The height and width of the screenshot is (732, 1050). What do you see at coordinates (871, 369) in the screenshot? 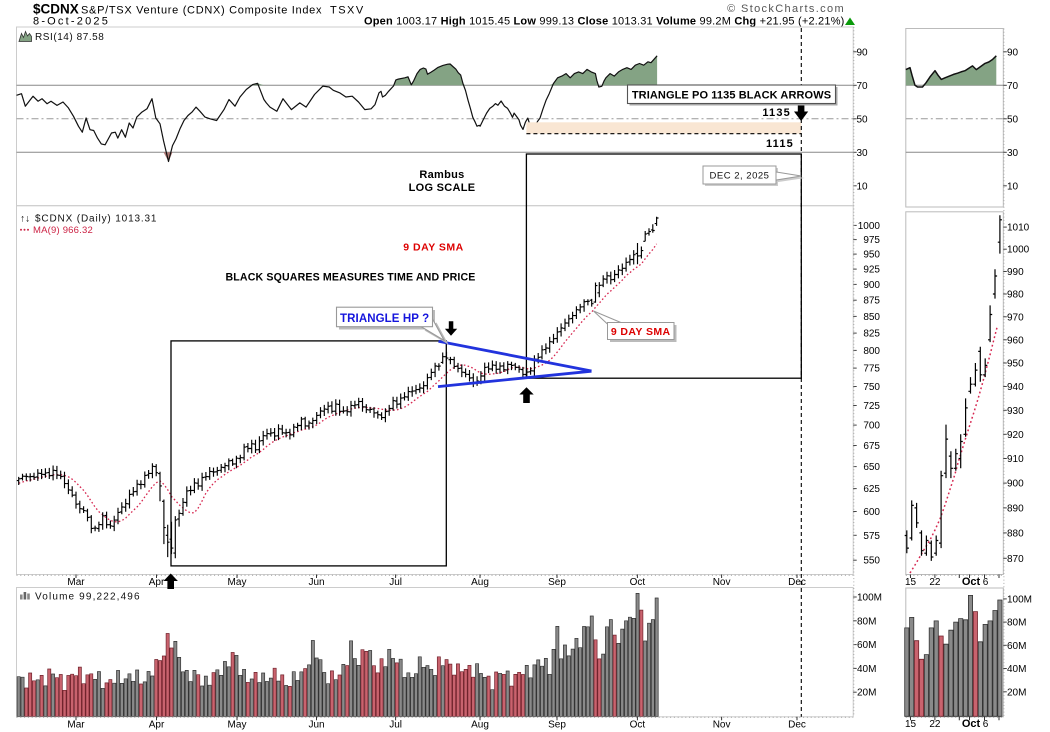
I see `svg-text: 775` at bounding box center [871, 369].